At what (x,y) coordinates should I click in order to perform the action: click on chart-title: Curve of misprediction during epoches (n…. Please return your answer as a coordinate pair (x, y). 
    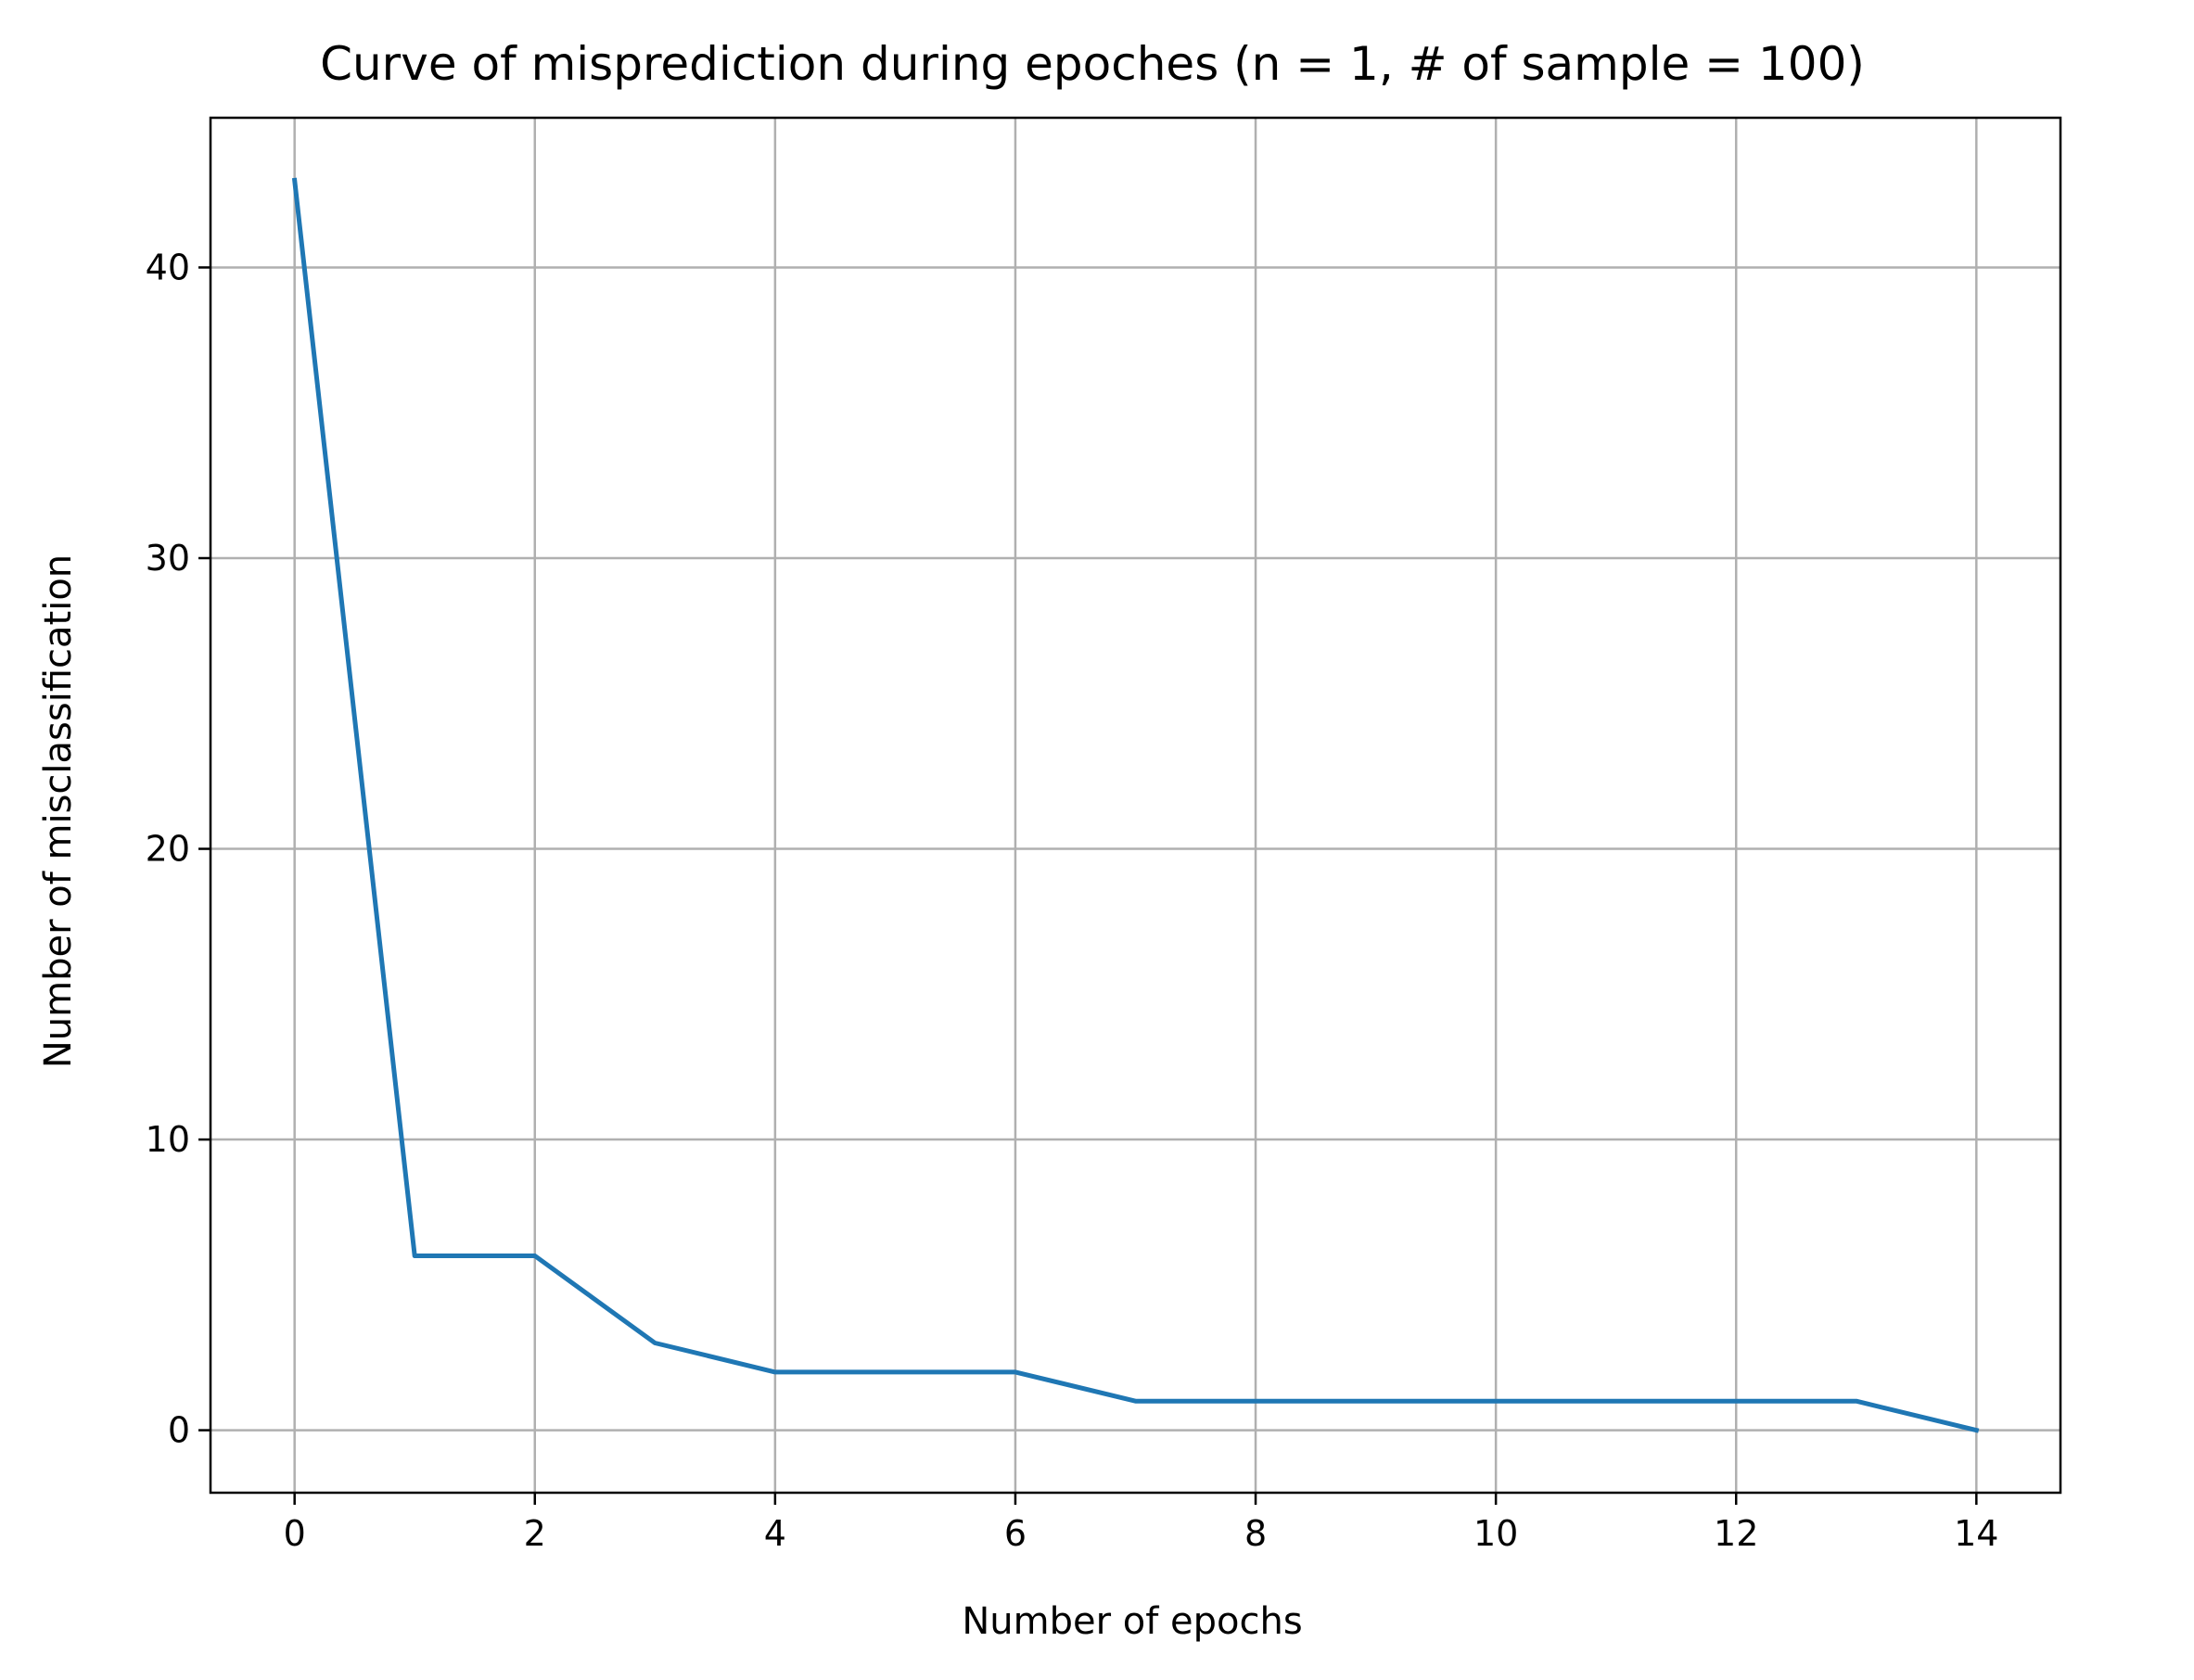
    Looking at the image, I should click on (1092, 64).